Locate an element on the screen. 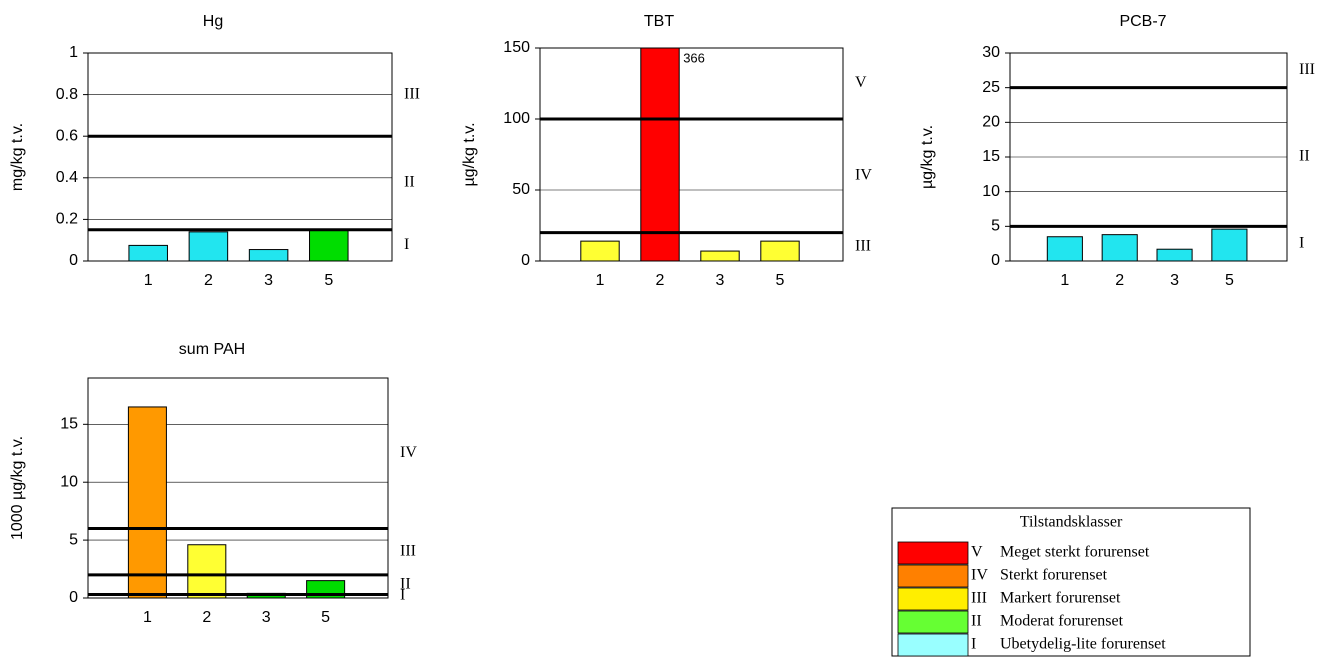  y-axis-label: mg/kg t.v. is located at coordinates (17, 157).